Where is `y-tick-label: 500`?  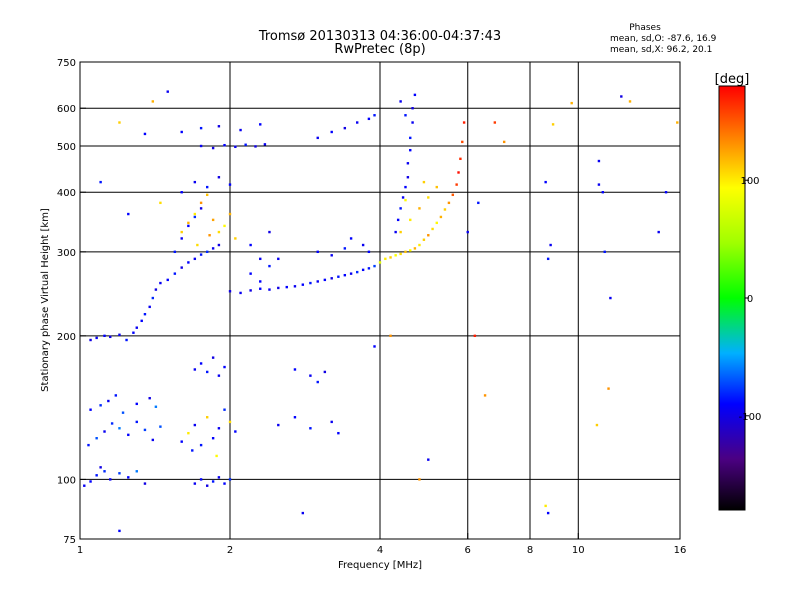
y-tick-label: 500 is located at coordinates (66, 147).